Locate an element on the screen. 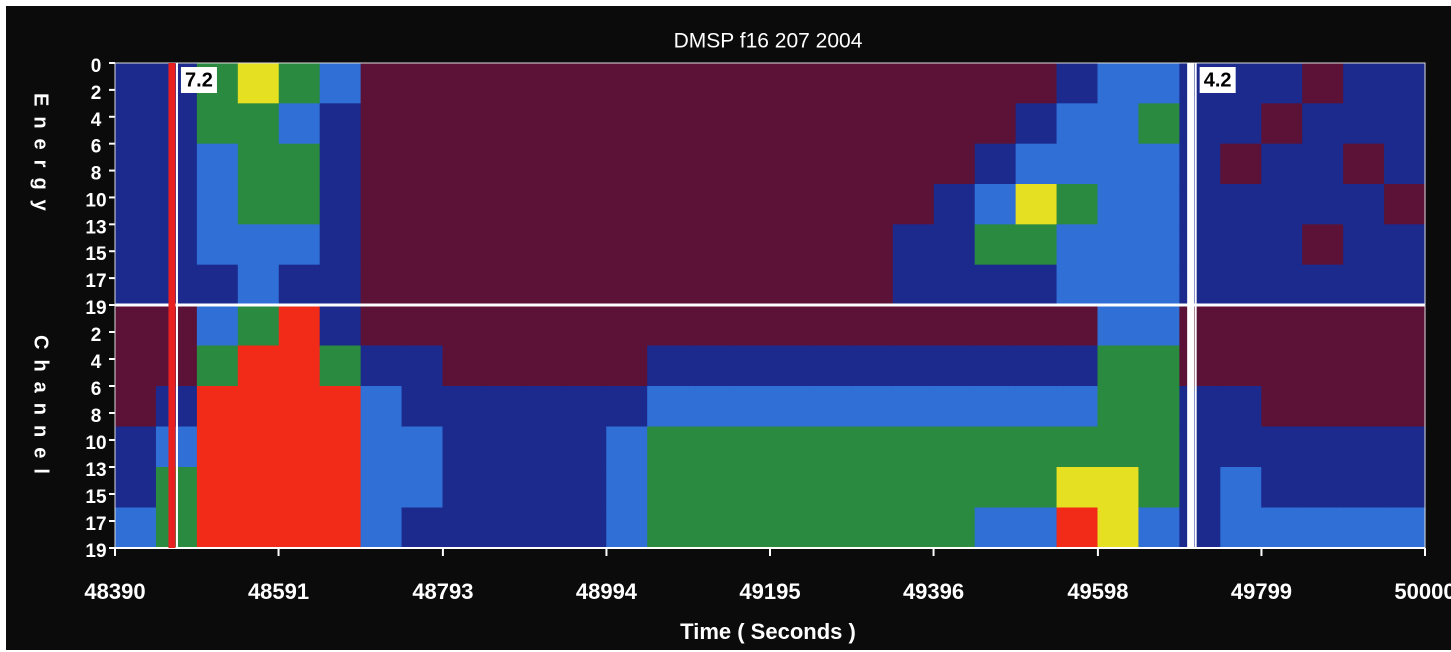  y-axis-label: Channel is located at coordinates (41, 409).